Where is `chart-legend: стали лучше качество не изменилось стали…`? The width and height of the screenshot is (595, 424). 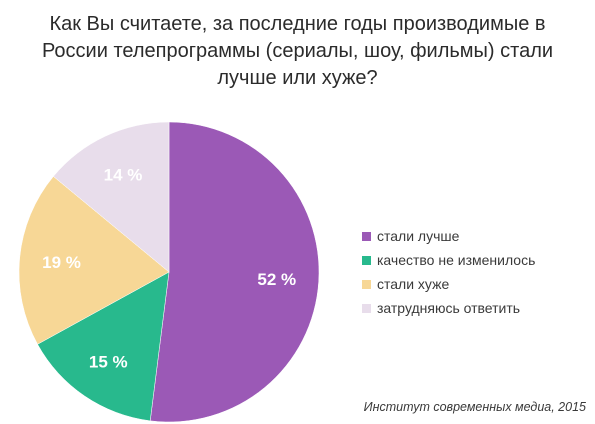 chart-legend: стали лучше качество не изменилось стали… is located at coordinates (448, 272).